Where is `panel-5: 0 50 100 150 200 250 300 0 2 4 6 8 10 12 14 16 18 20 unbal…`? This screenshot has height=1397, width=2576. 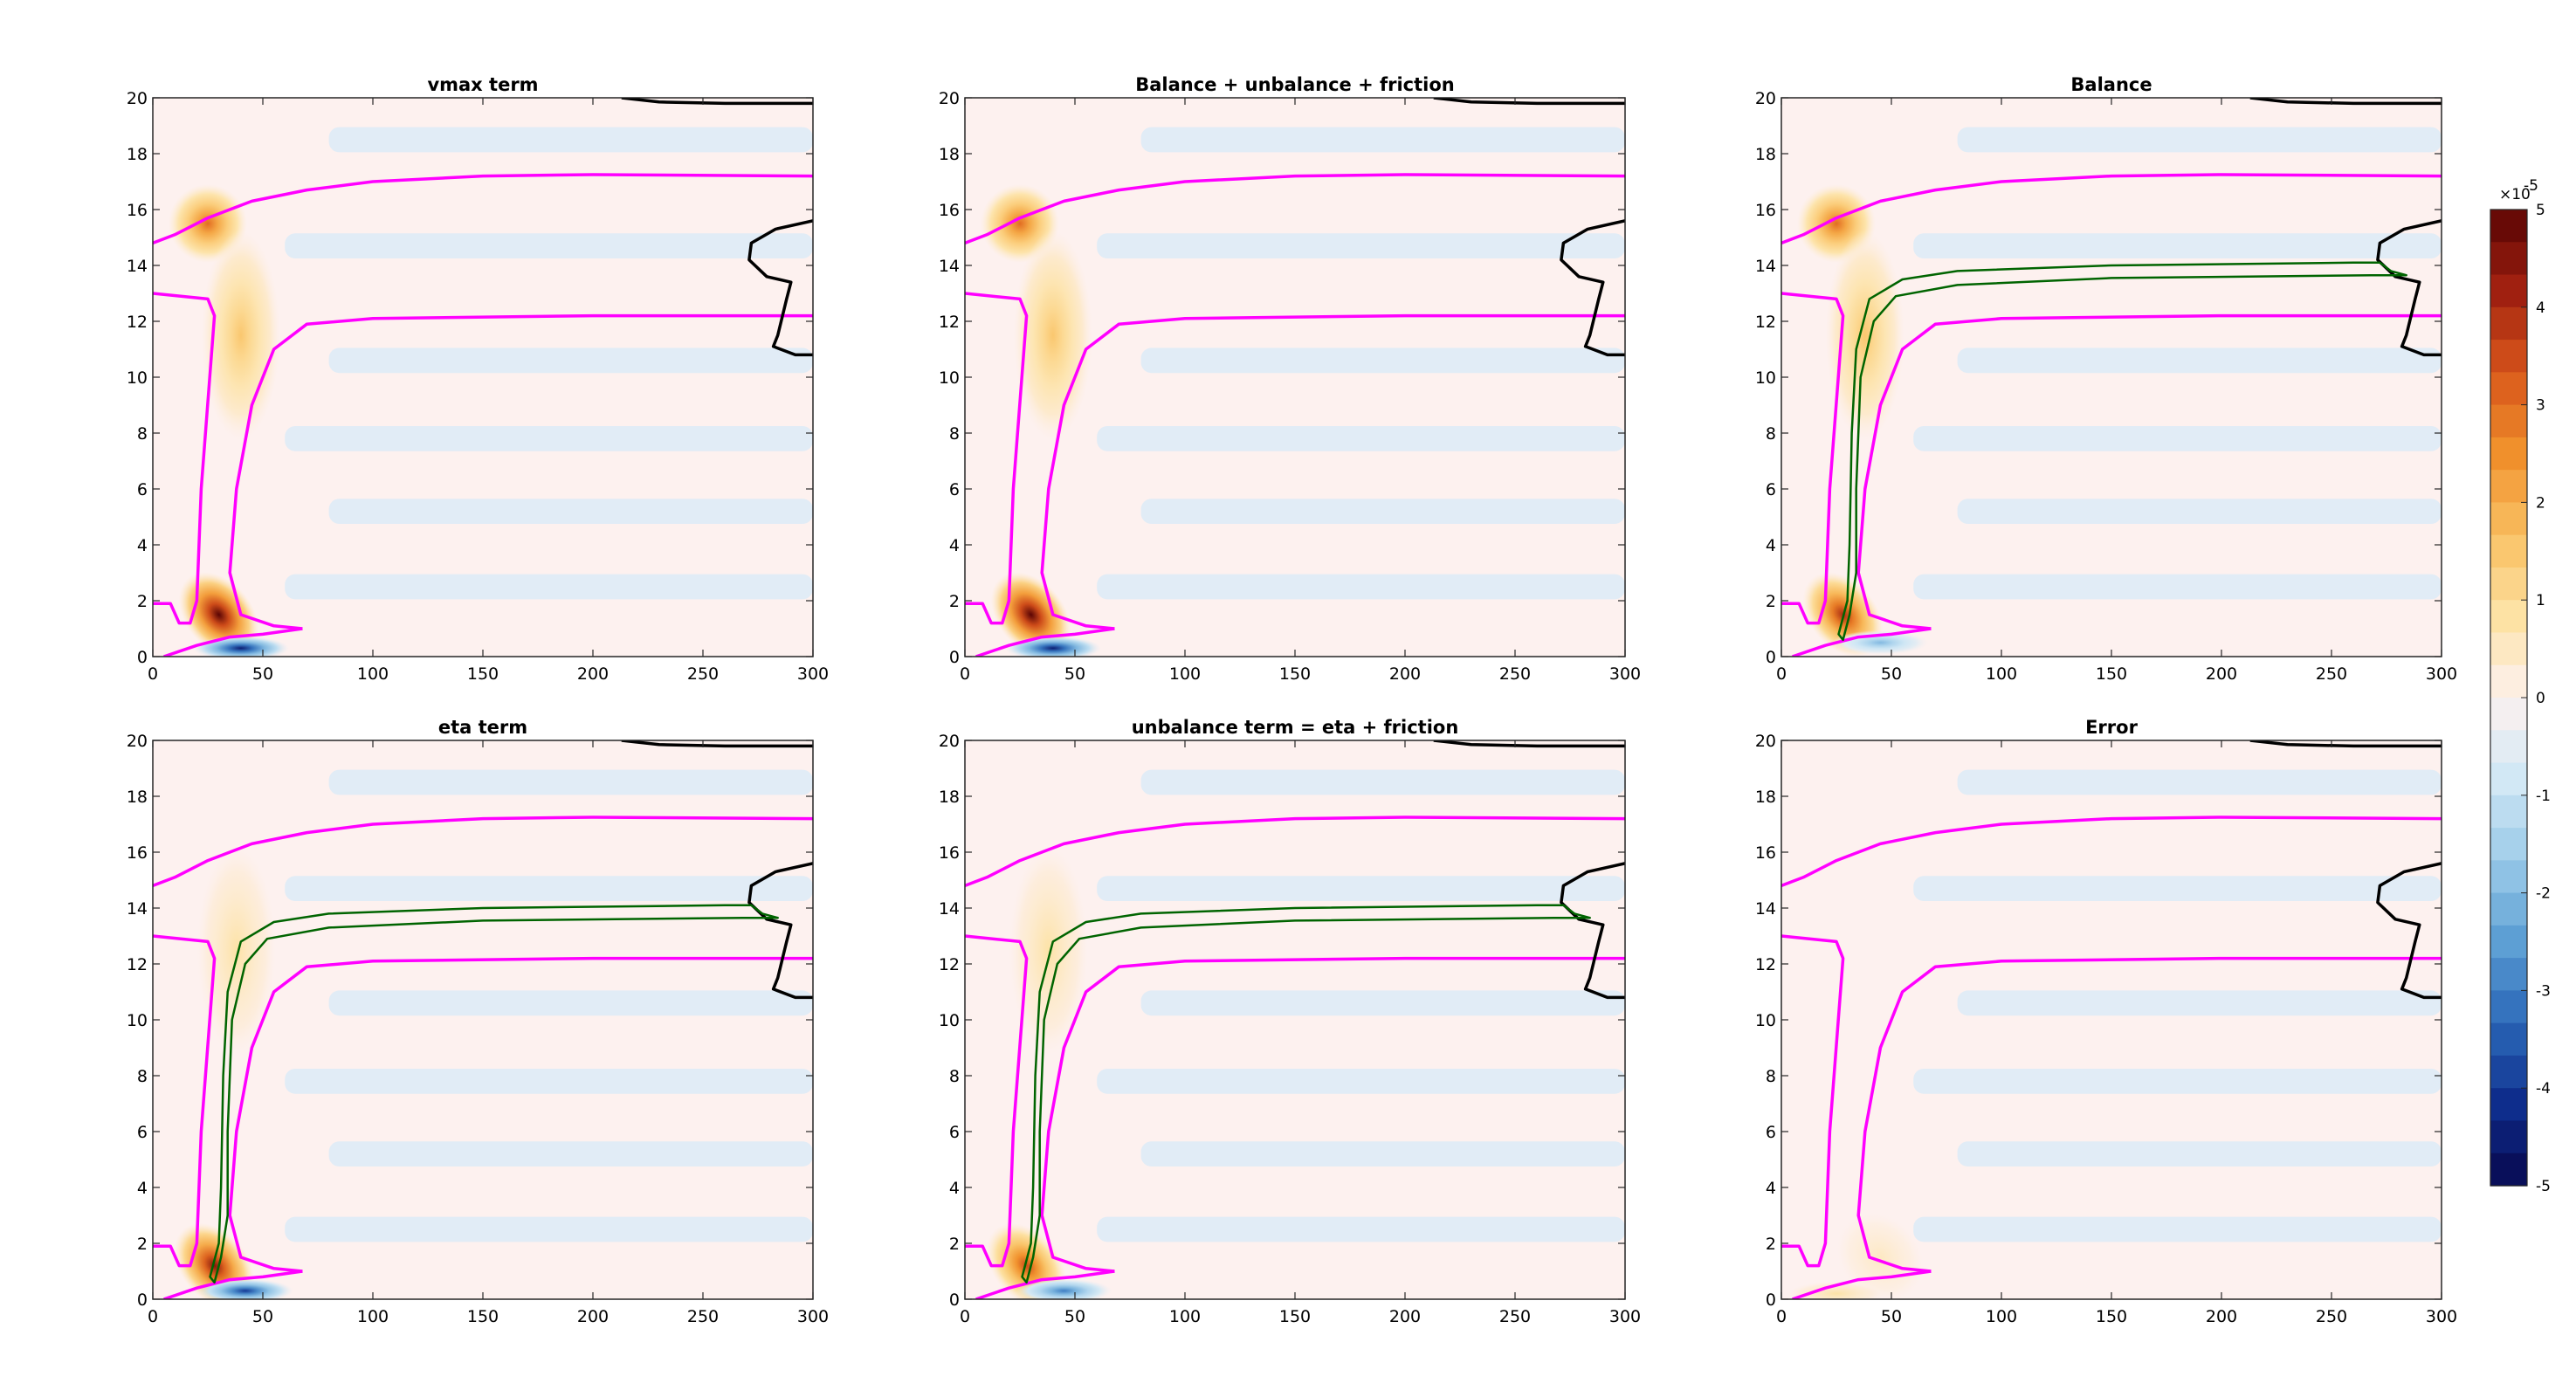 panel-5: 0 50 100 150 200 250 300 0 2 4 6 8 10 12 14 16 18 20 unbal… is located at coordinates (1290, 1022).